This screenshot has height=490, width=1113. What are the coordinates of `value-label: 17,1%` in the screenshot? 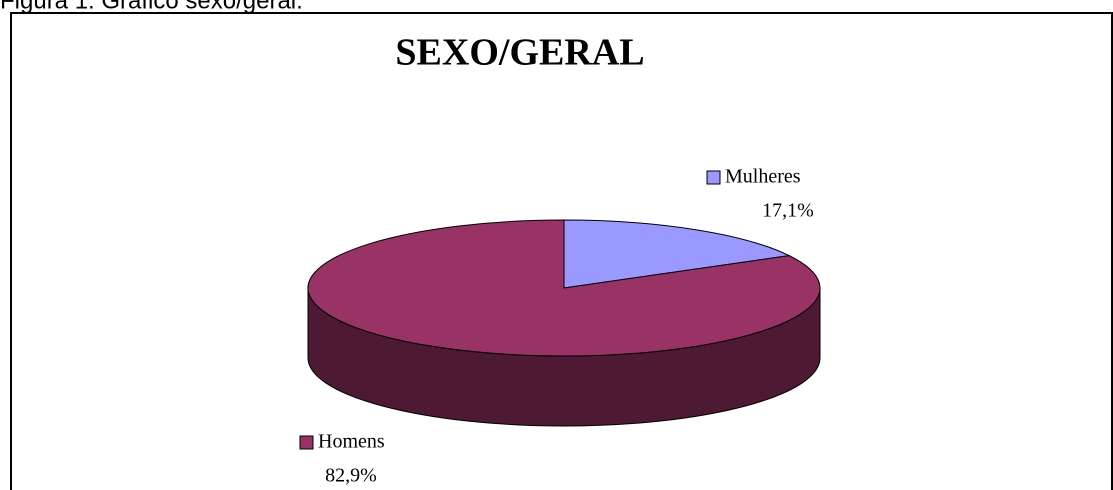 It's located at (788, 211).